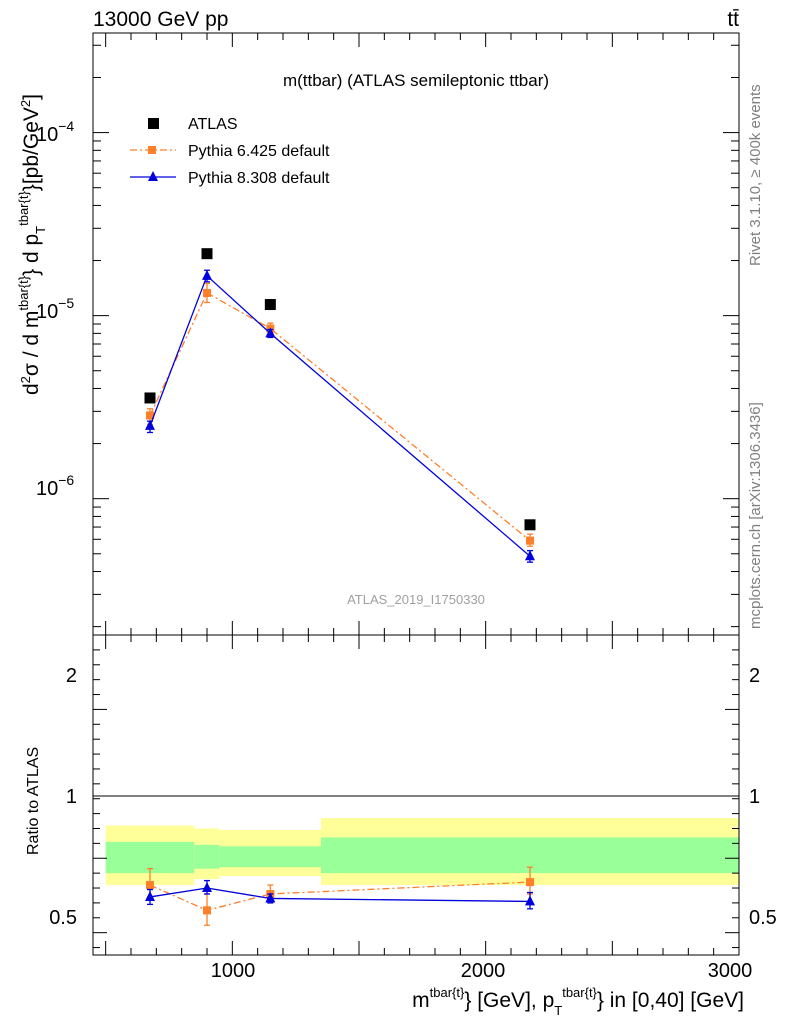 The width and height of the screenshot is (786, 1024). I want to click on ratio-y-axis-label: Ratio to ATLAS, so click(33, 801).